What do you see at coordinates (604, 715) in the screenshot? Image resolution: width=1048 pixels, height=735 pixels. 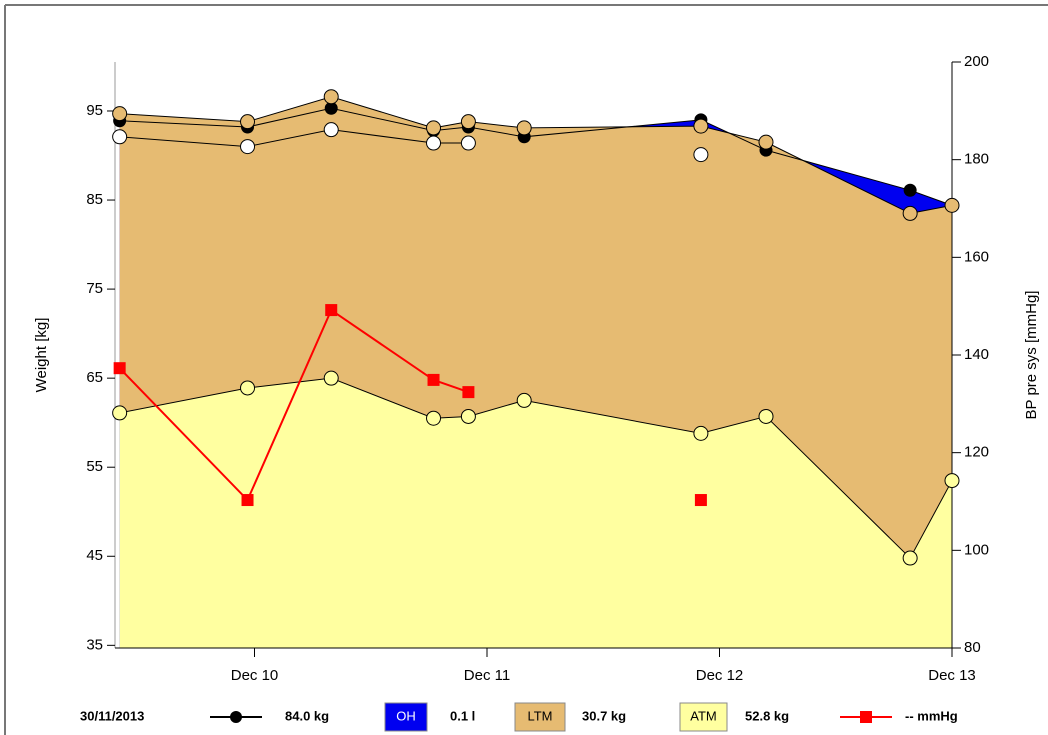 I see `legend-readout: 30.7 kg` at bounding box center [604, 715].